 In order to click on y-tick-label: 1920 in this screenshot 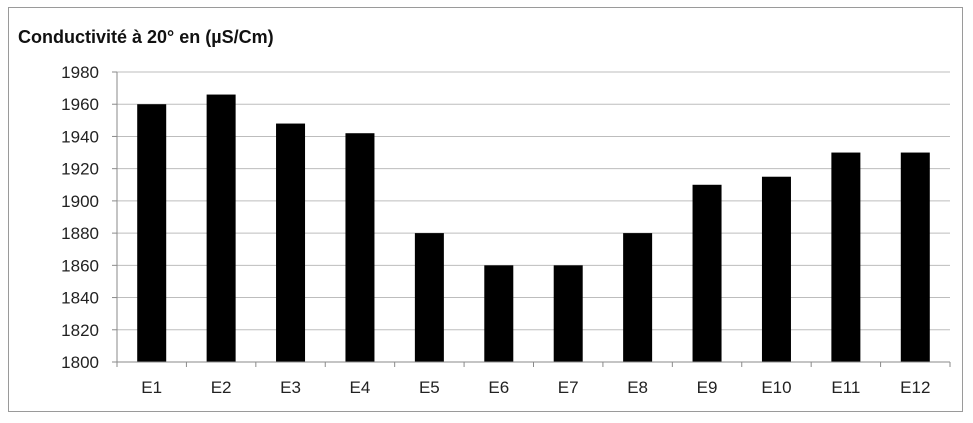, I will do `click(80, 169)`.